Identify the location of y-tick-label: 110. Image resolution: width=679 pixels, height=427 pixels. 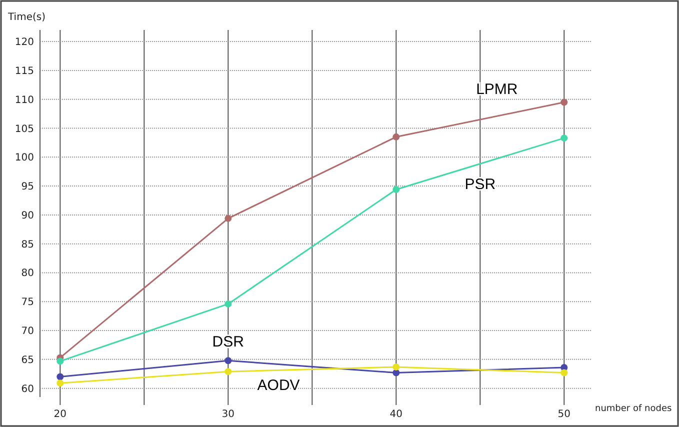
(24, 100).